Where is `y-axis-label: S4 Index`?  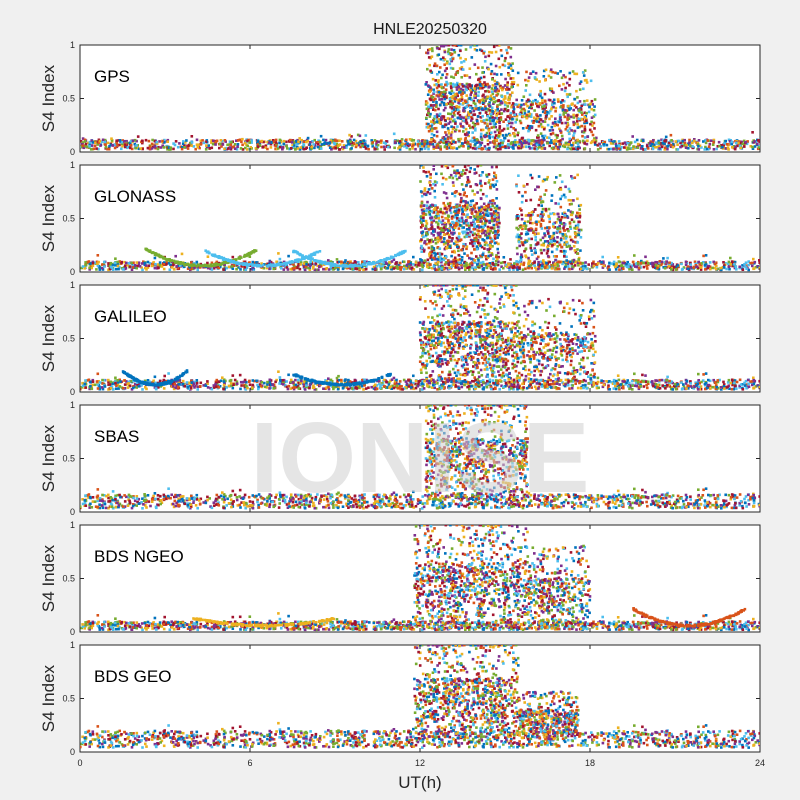 y-axis-label: S4 Index is located at coordinates (48, 98).